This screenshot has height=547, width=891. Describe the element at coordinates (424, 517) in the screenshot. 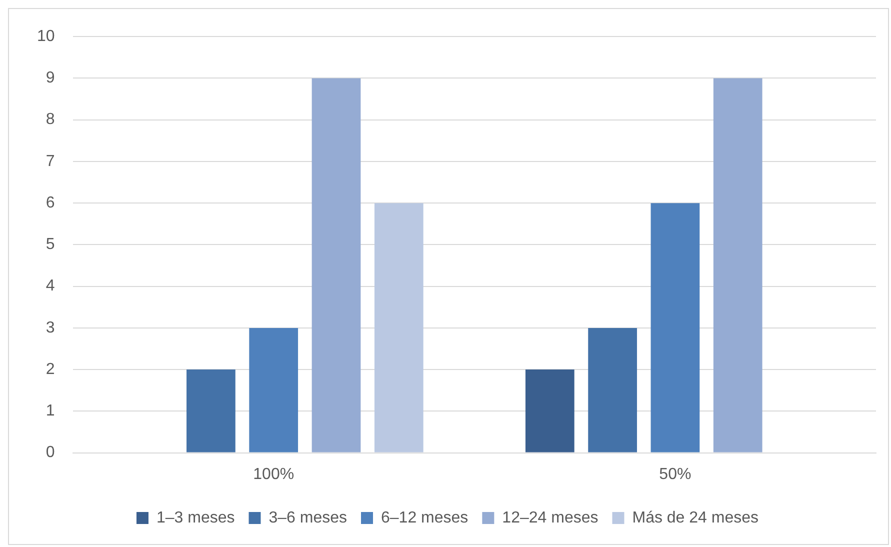

I see `legend-label: 6–12 meses` at that location.